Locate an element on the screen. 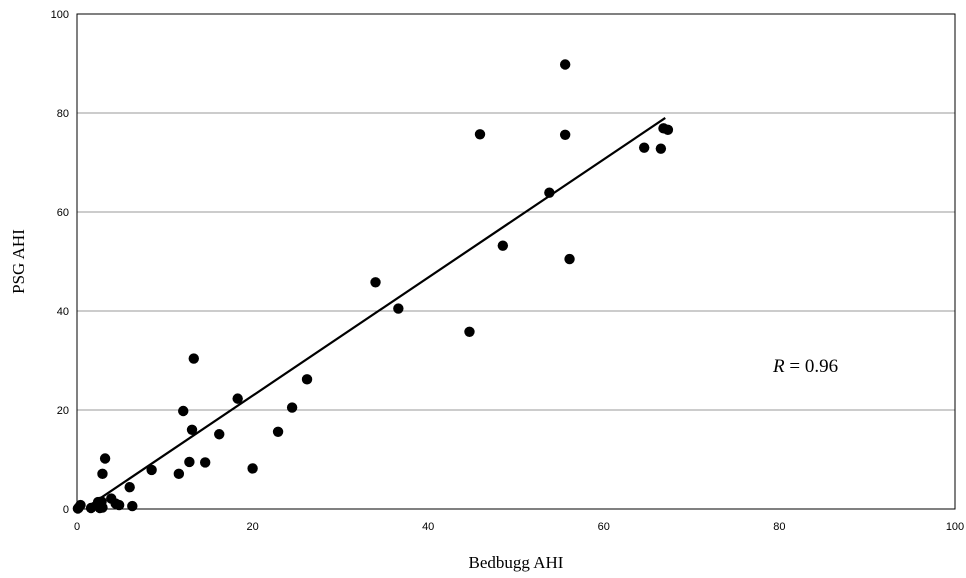 The image size is (966, 578). x-tick-label: 60 is located at coordinates (604, 527).